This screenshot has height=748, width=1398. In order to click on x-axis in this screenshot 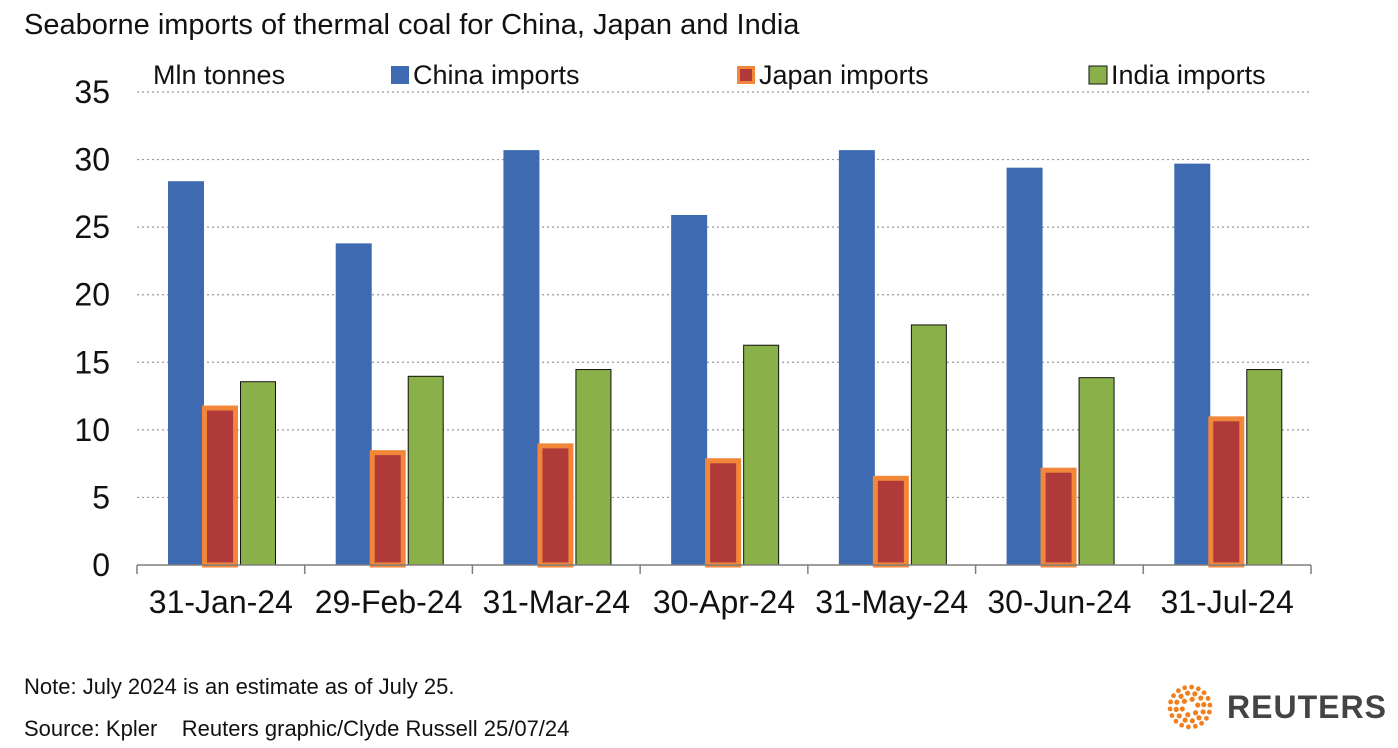, I will do `click(724, 569)`.